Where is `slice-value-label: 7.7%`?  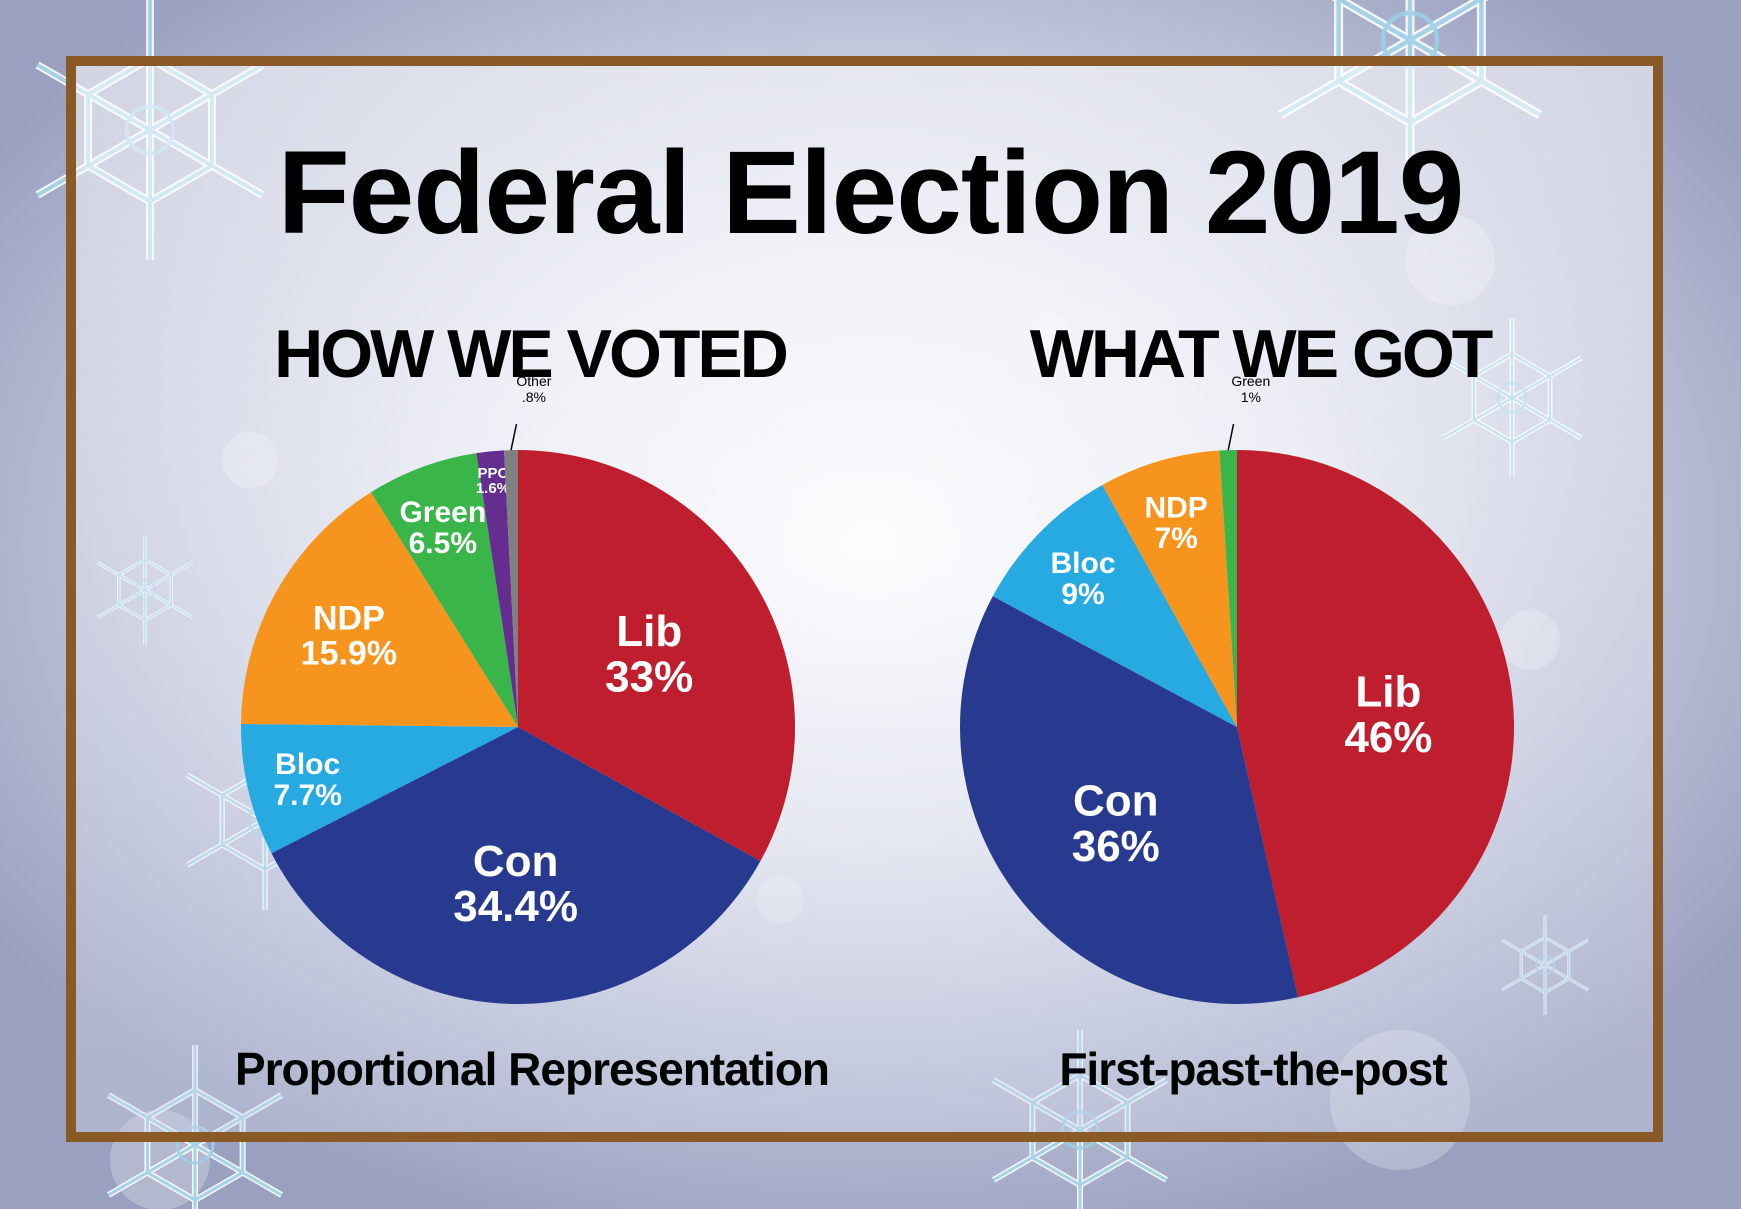 slice-value-label: 7.7% is located at coordinates (307, 795).